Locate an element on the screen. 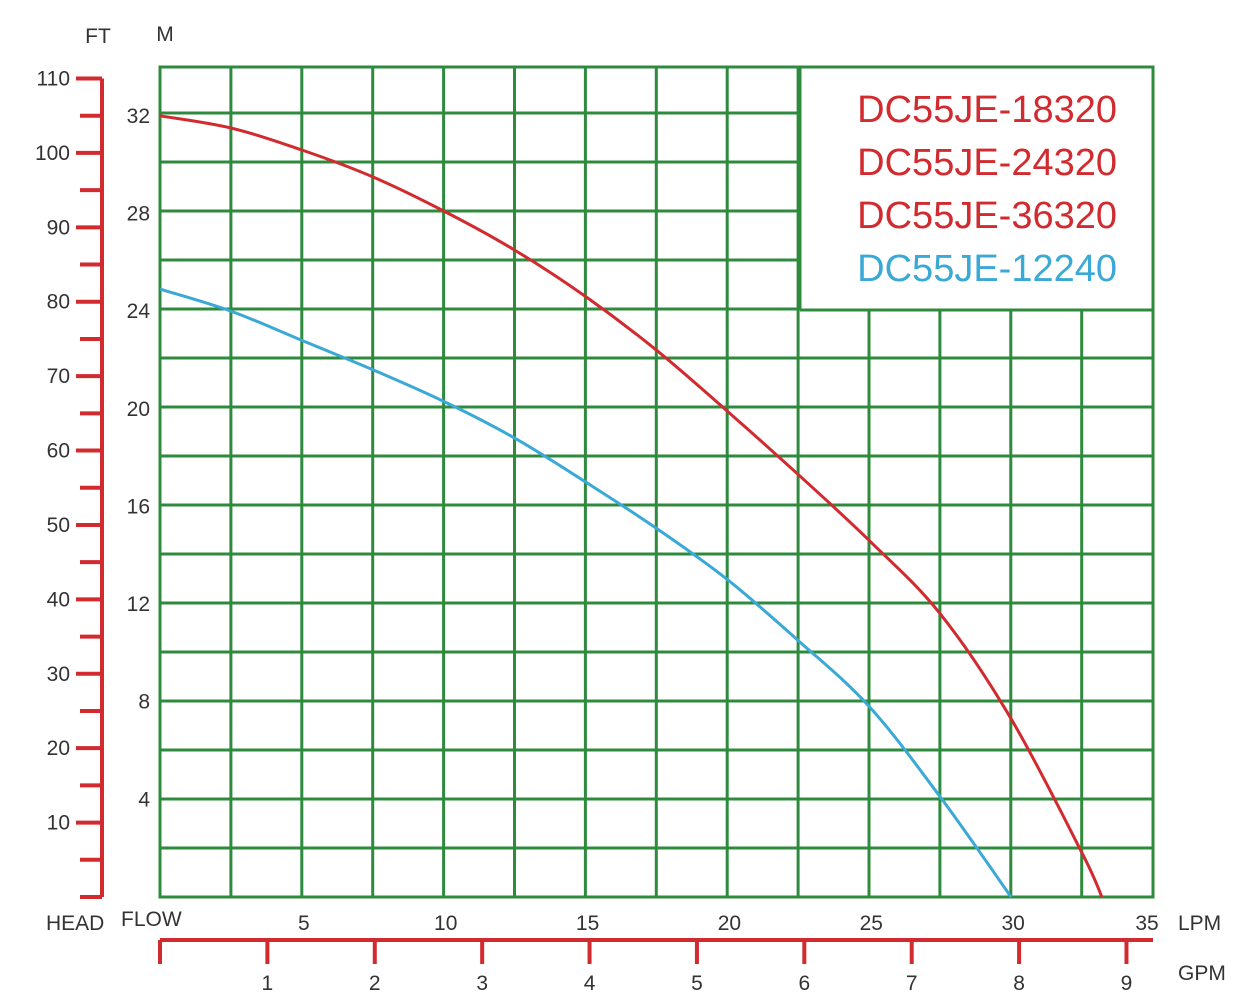 This screenshot has width=1257, height=1005. left-axis-tick-label: 70 is located at coordinates (58, 376).